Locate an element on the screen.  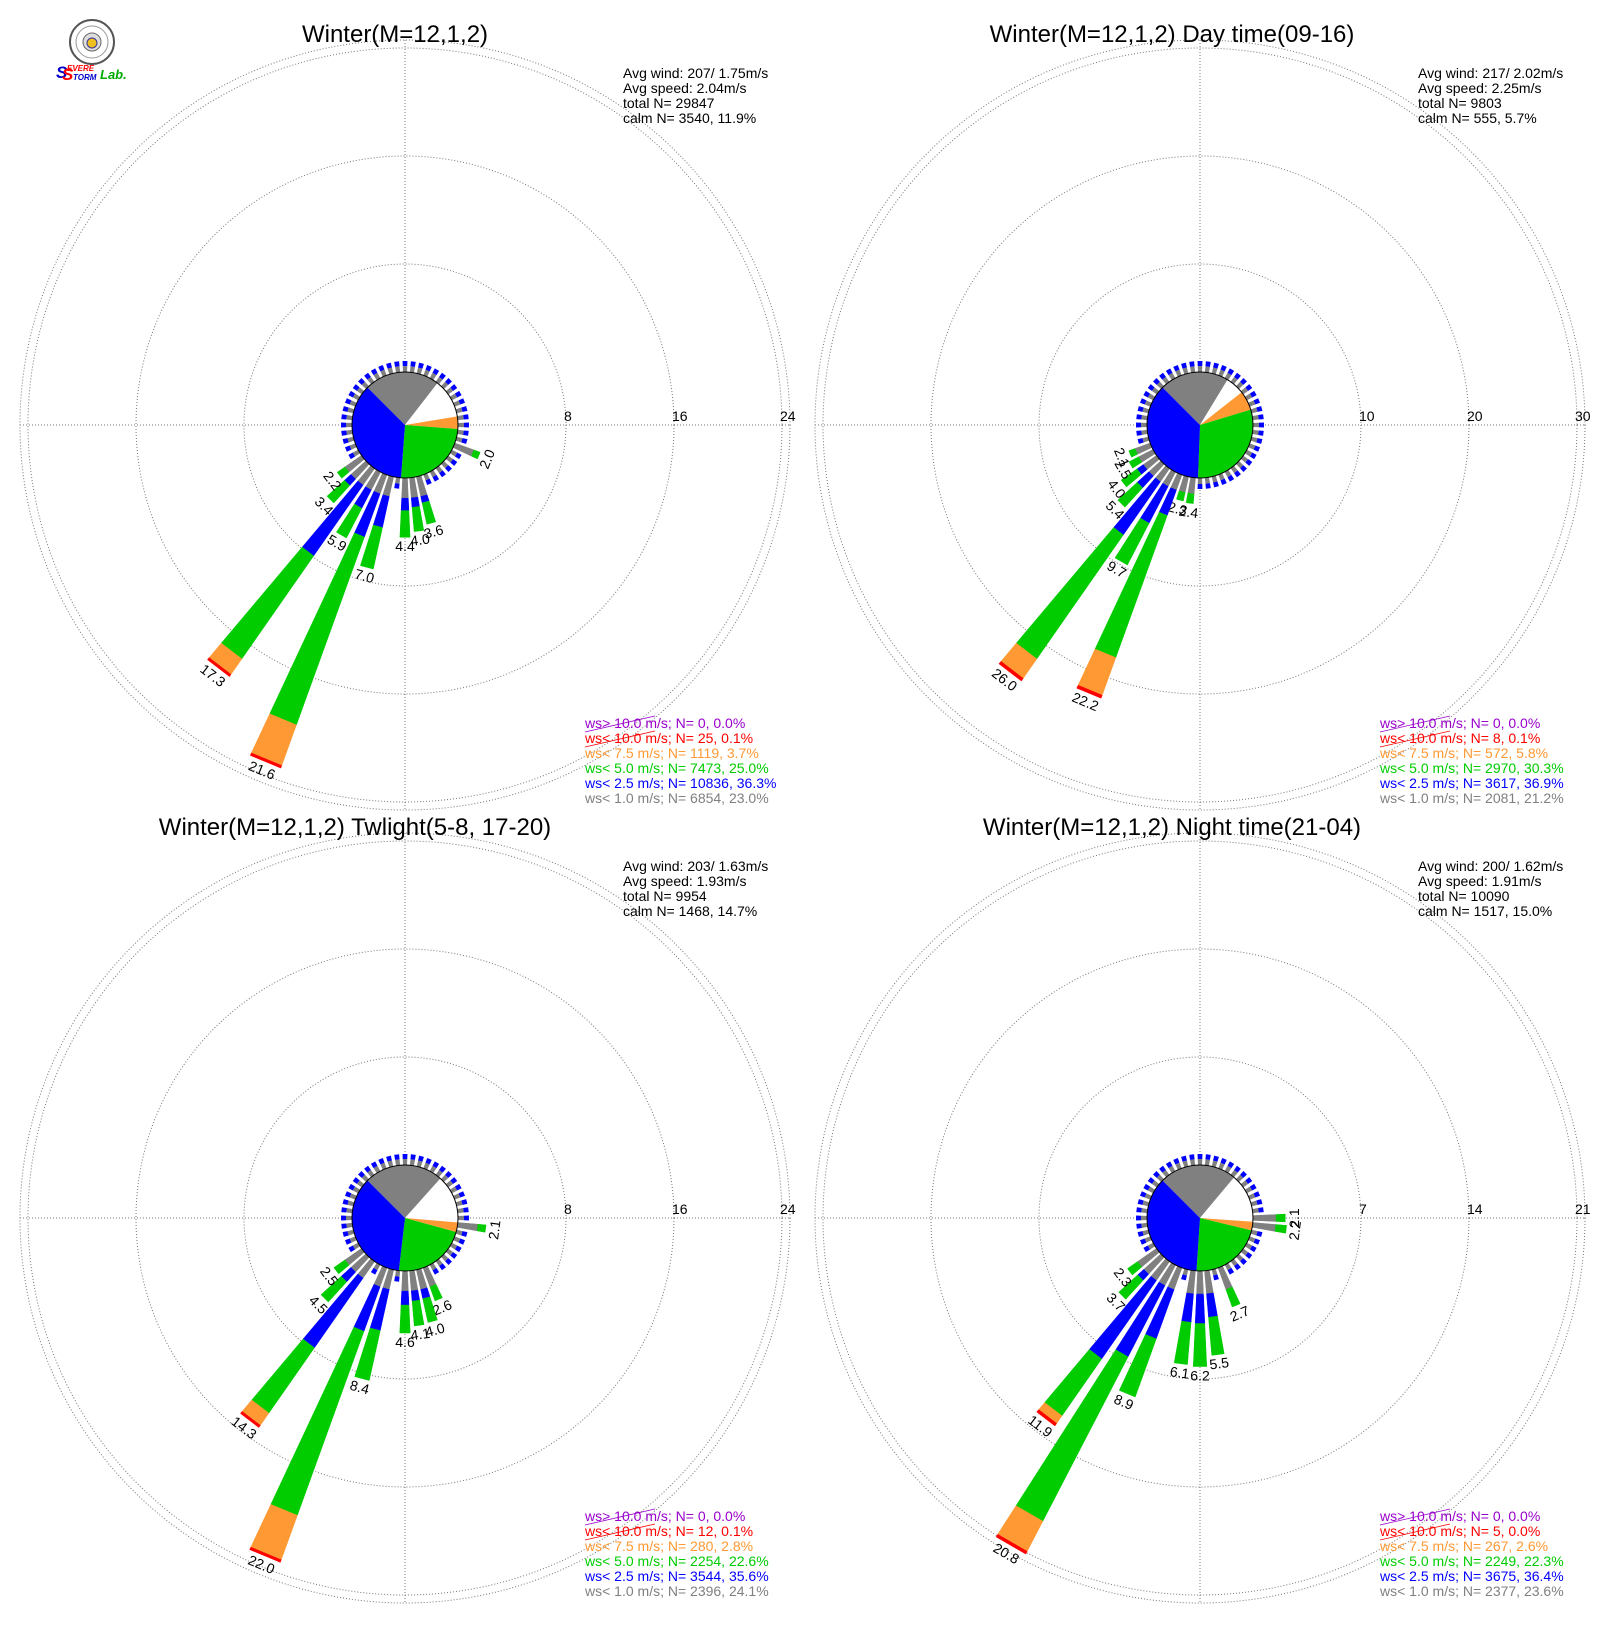
pie-outline is located at coordinates (1200, 425).